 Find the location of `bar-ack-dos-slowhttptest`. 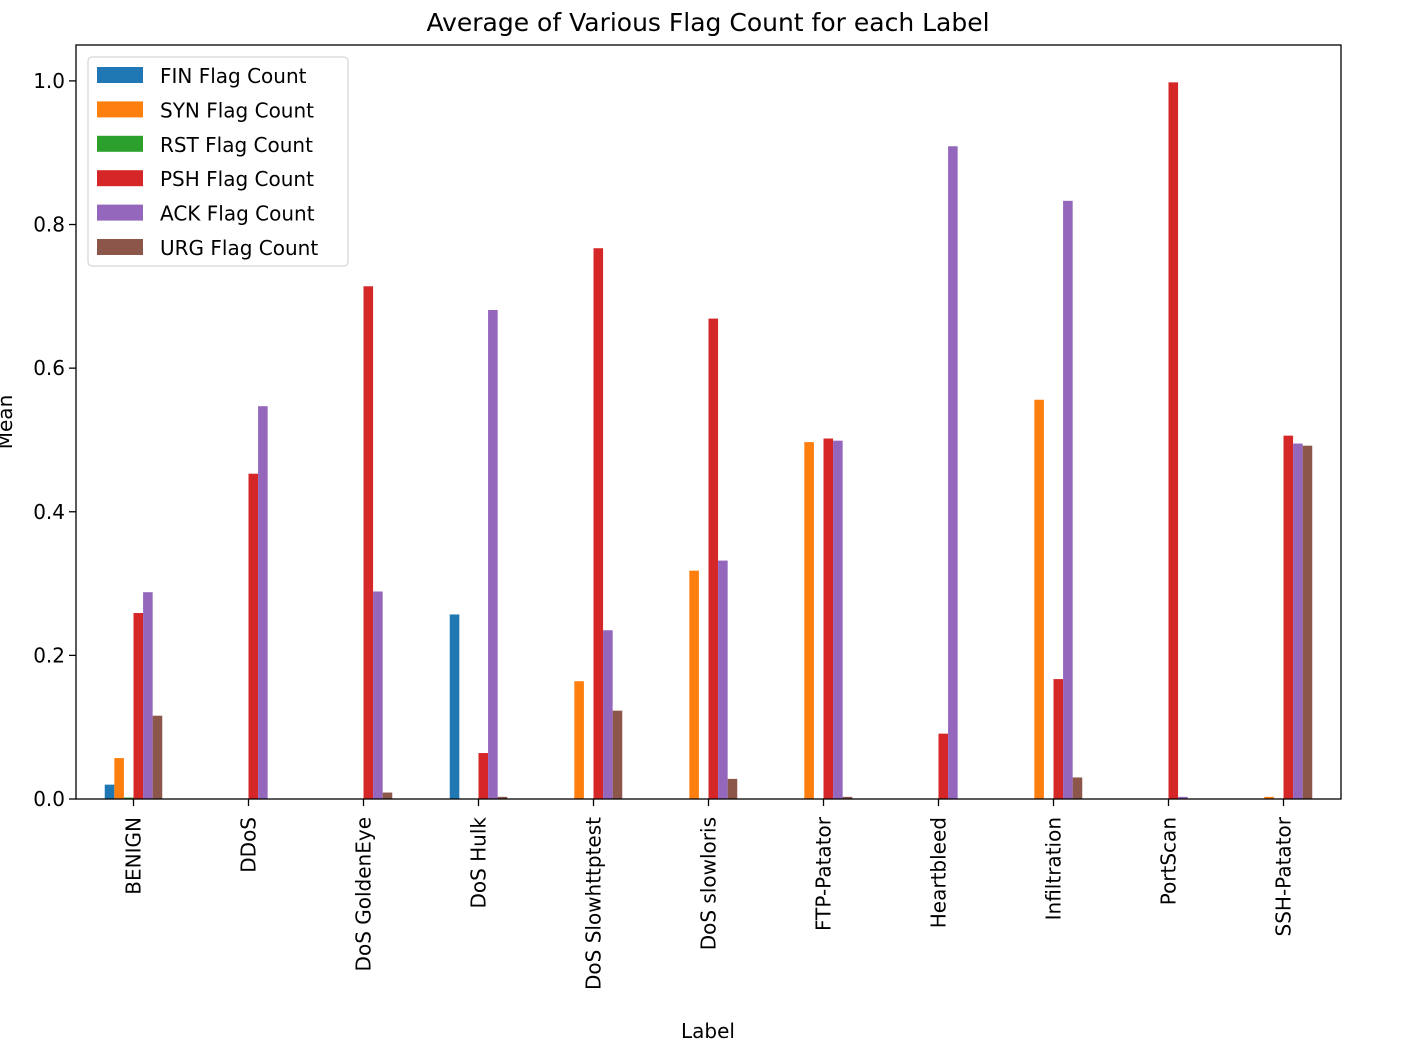

bar-ack-dos-slowhttptest is located at coordinates (608, 714).